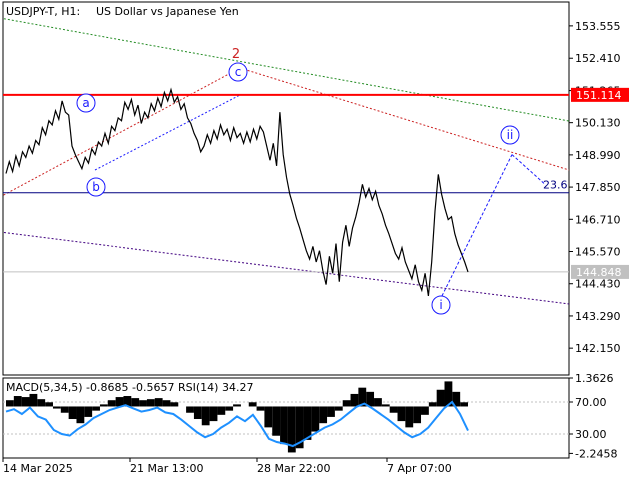  I want to click on forecast-up-line, so click(477, 225).